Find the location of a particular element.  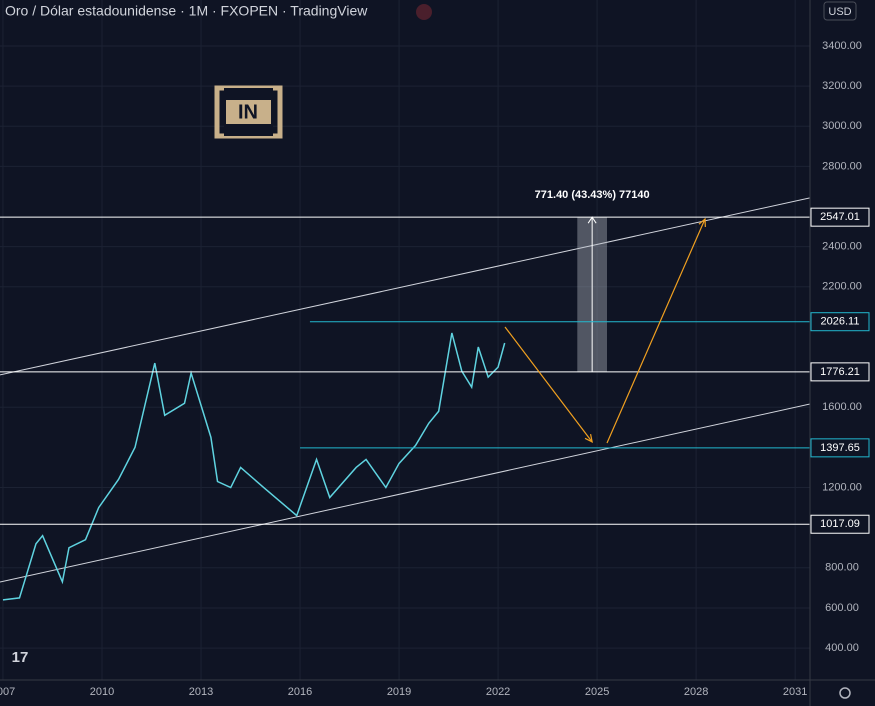

x-tick-label: 2019 is located at coordinates (399, 692).